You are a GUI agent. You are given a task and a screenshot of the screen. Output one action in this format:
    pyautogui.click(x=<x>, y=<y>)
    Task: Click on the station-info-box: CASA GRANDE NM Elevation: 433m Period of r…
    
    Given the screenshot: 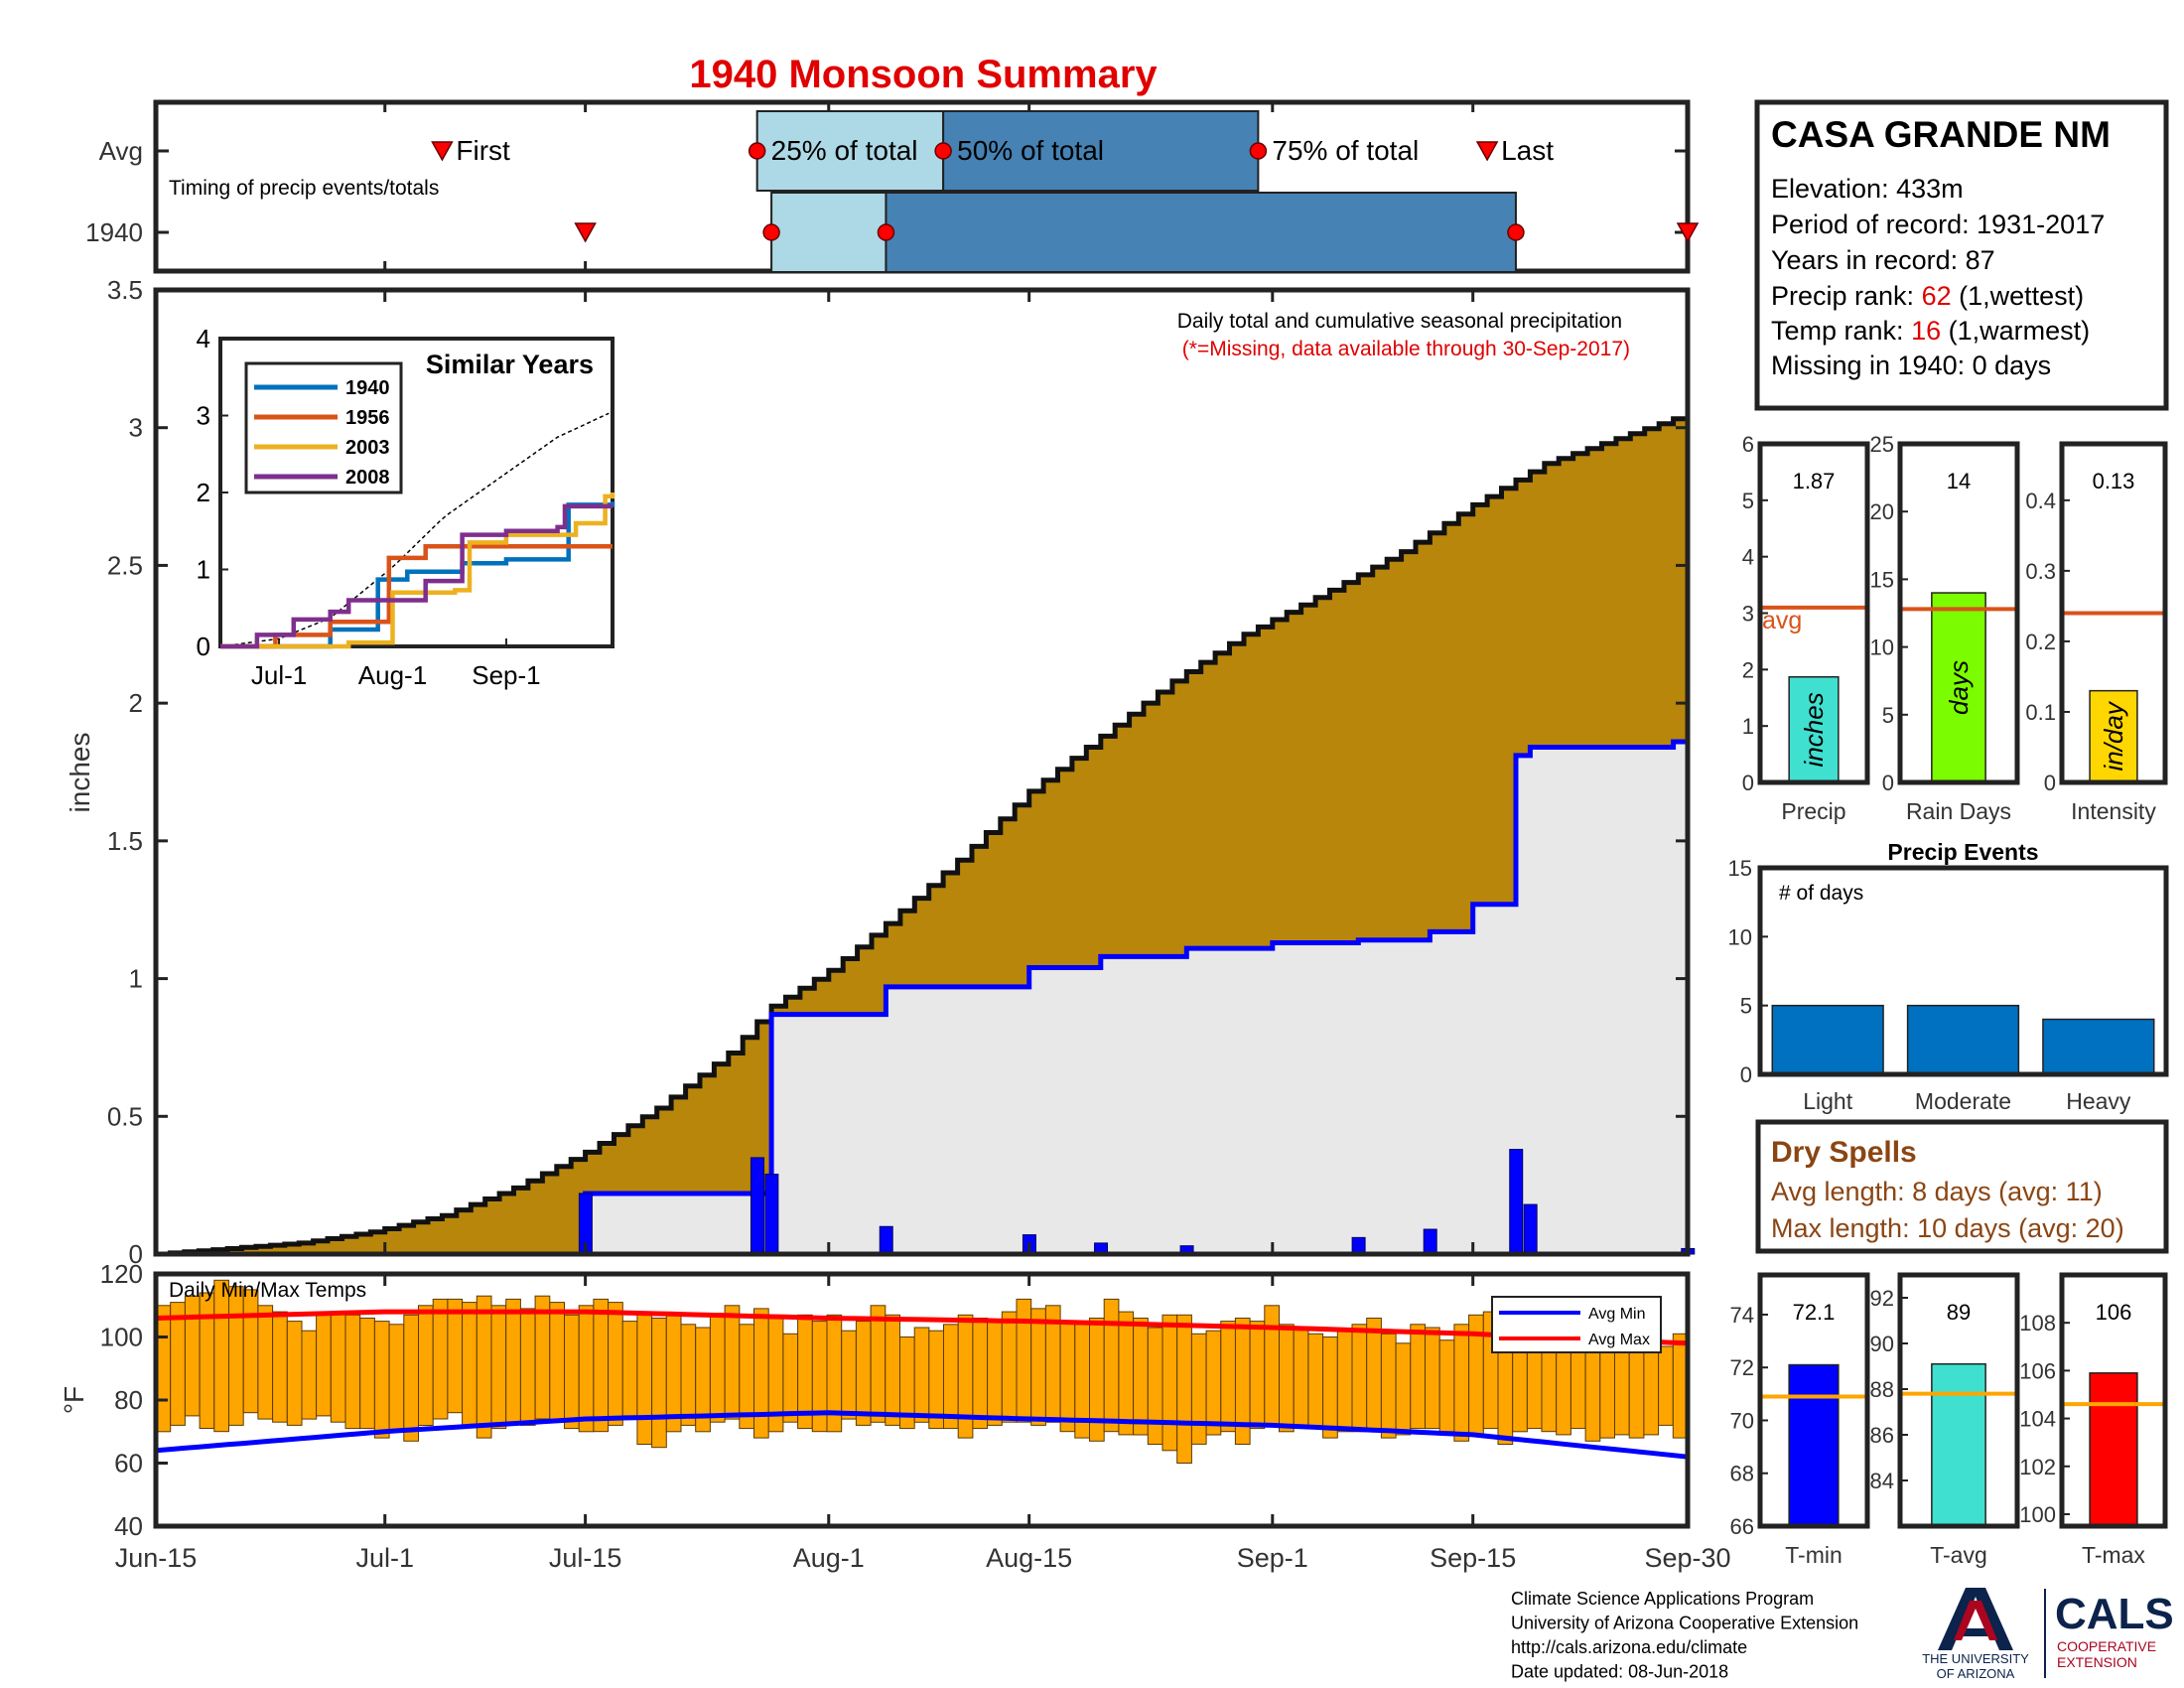 What is the action you would take?
    pyautogui.click(x=1961, y=255)
    